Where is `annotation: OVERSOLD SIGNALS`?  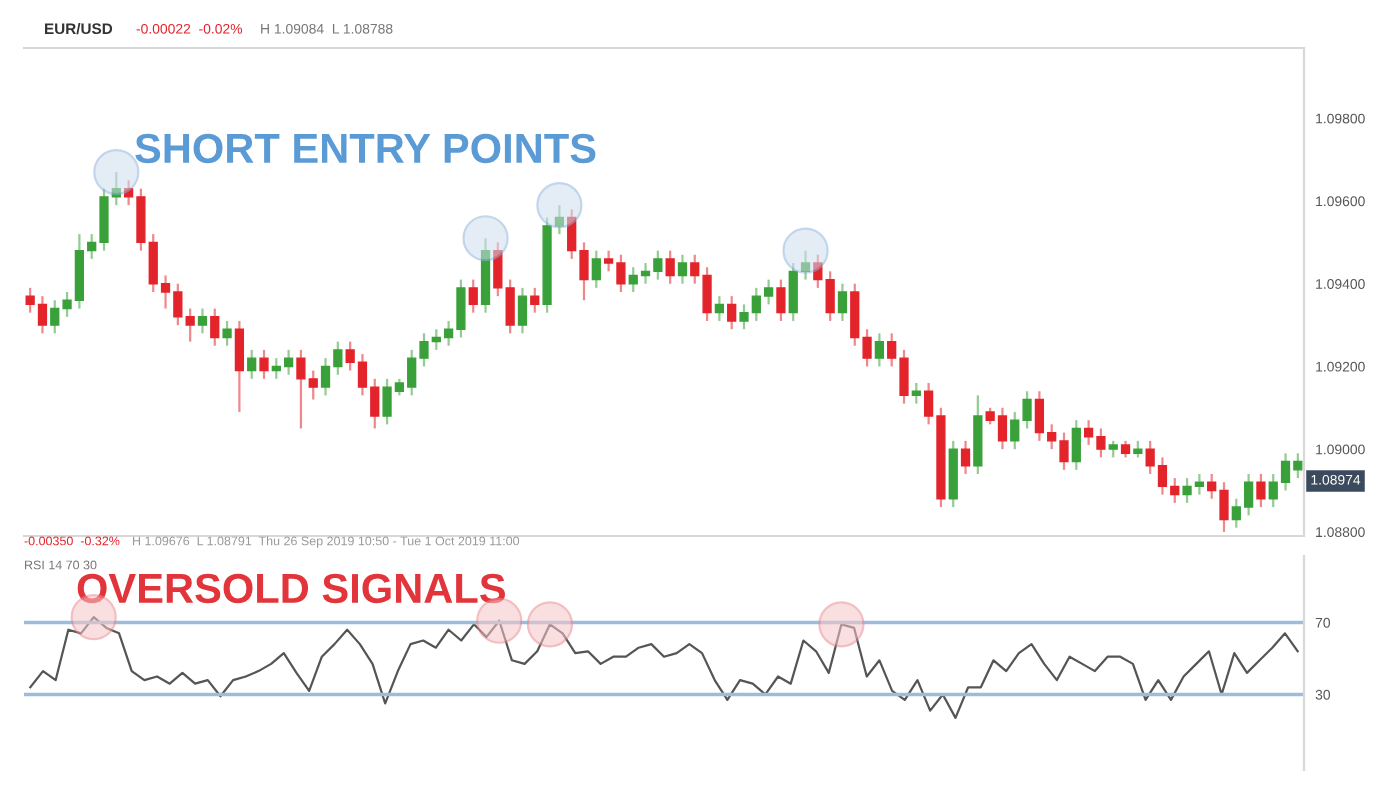
annotation: OVERSOLD SIGNALS is located at coordinates (291, 588).